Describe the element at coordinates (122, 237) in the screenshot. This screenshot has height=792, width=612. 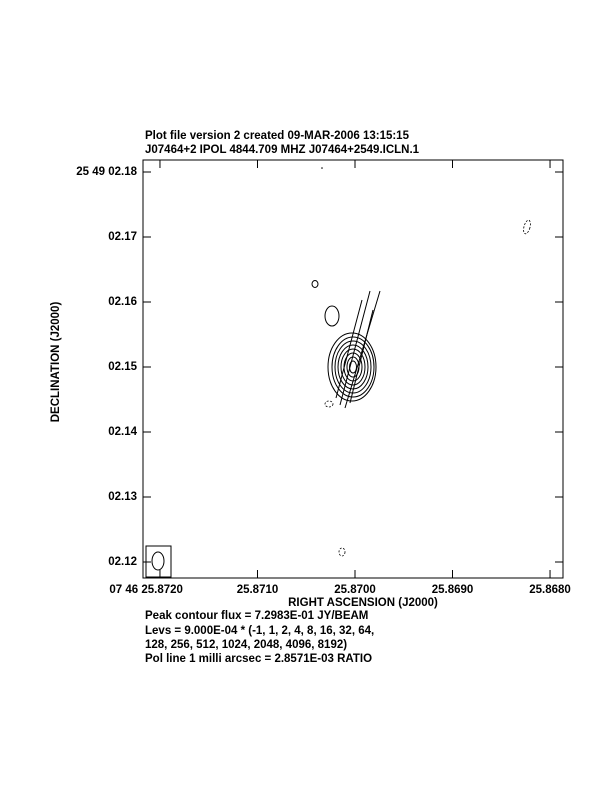
I see `y-tick-label: 02.17` at that location.